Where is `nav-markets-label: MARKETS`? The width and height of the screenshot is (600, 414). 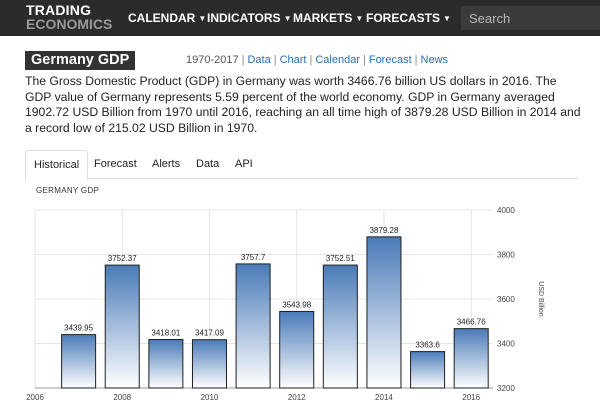
nav-markets-label: MARKETS is located at coordinates (323, 18).